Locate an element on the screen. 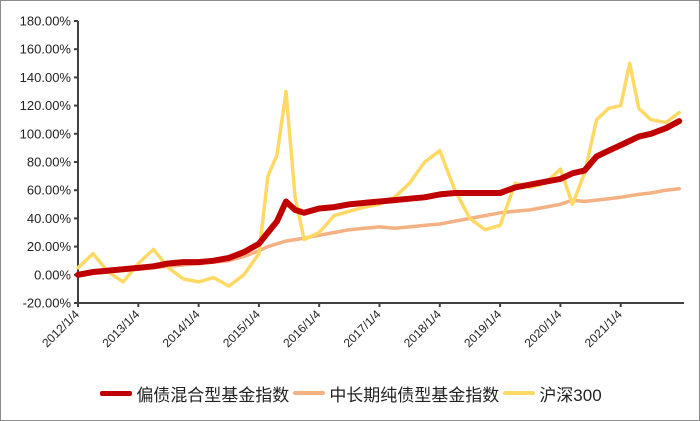 Image resolution: width=700 pixels, height=421 pixels. x-tick-label: 2015/1/4 is located at coordinates (241, 328).